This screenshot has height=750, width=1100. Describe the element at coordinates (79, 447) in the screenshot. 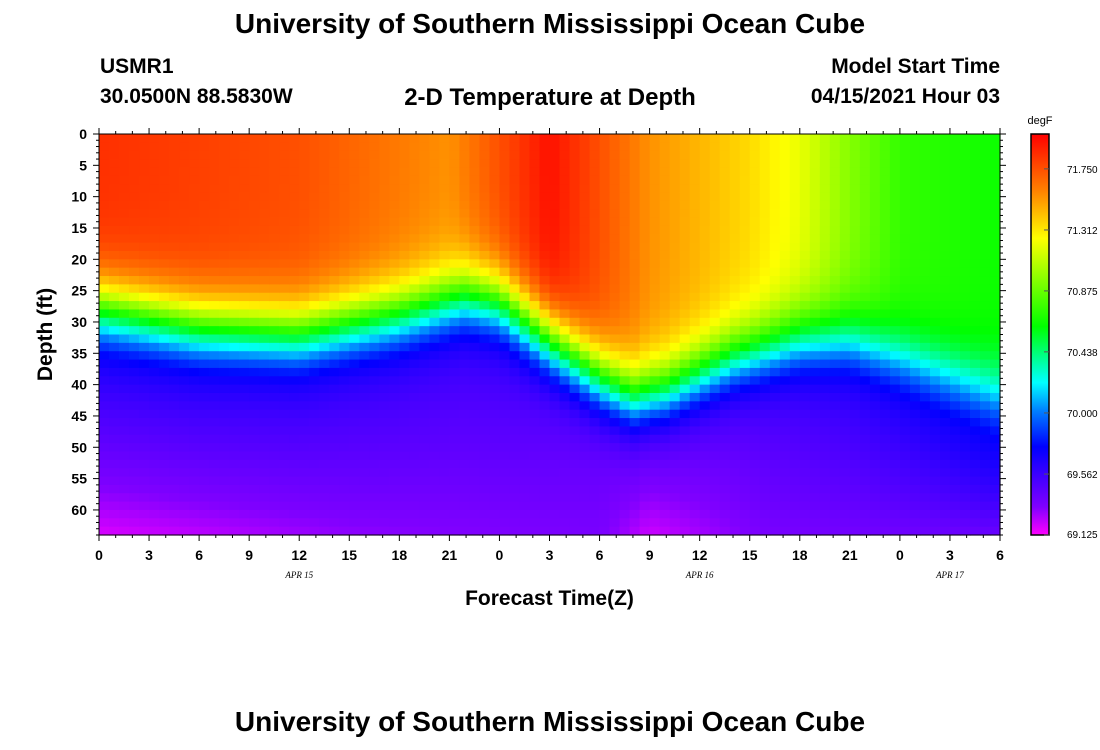

I see `y-tick-label: 50` at that location.